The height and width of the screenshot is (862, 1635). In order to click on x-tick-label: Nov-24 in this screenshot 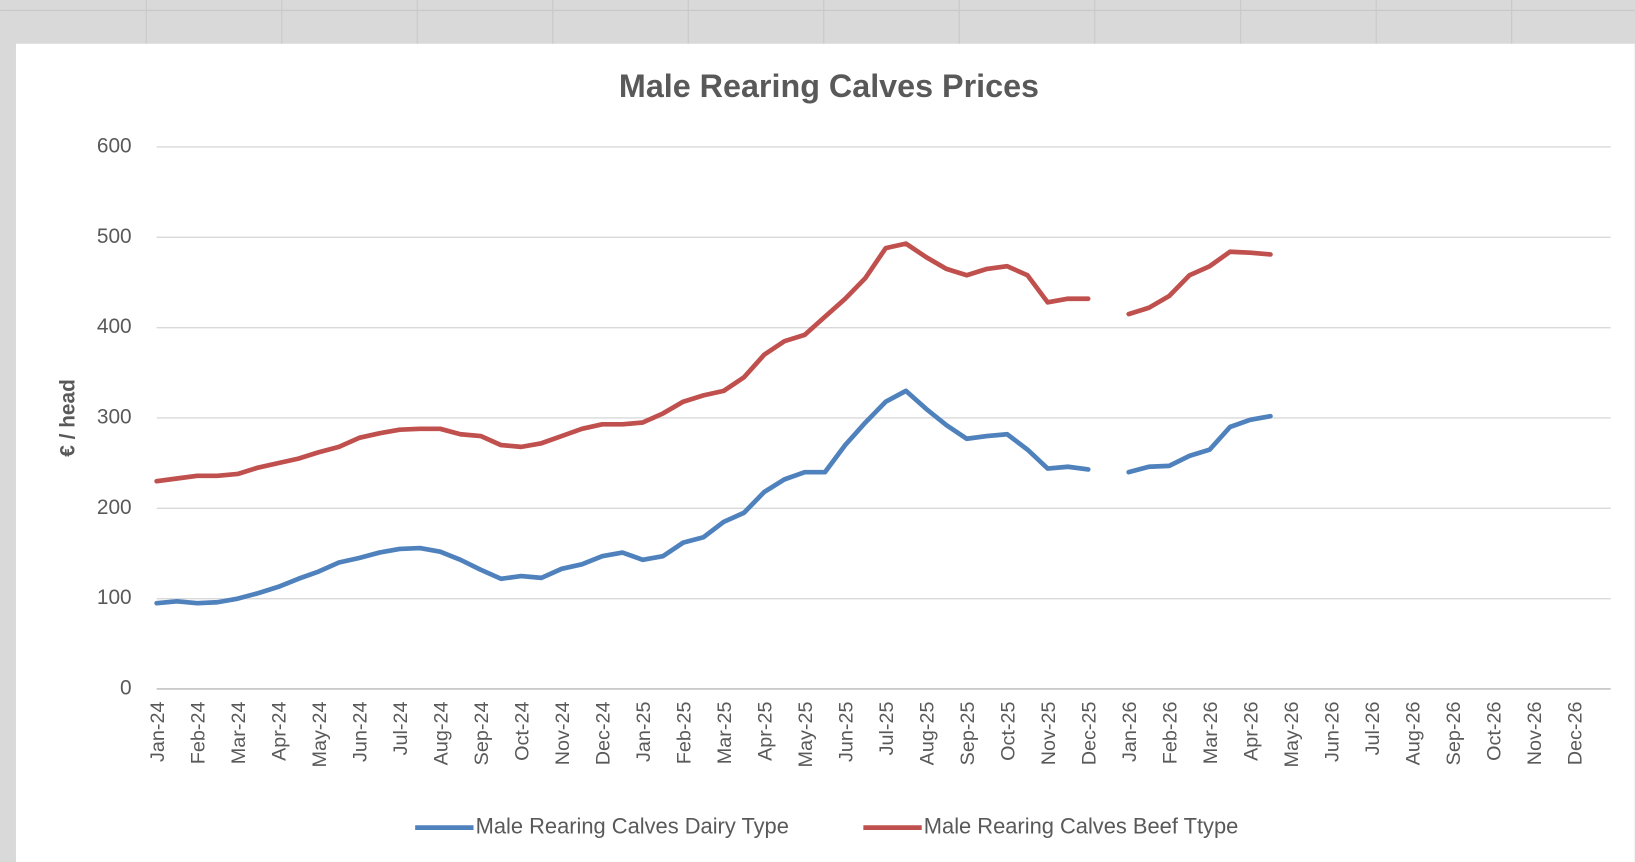, I will do `click(563, 733)`.